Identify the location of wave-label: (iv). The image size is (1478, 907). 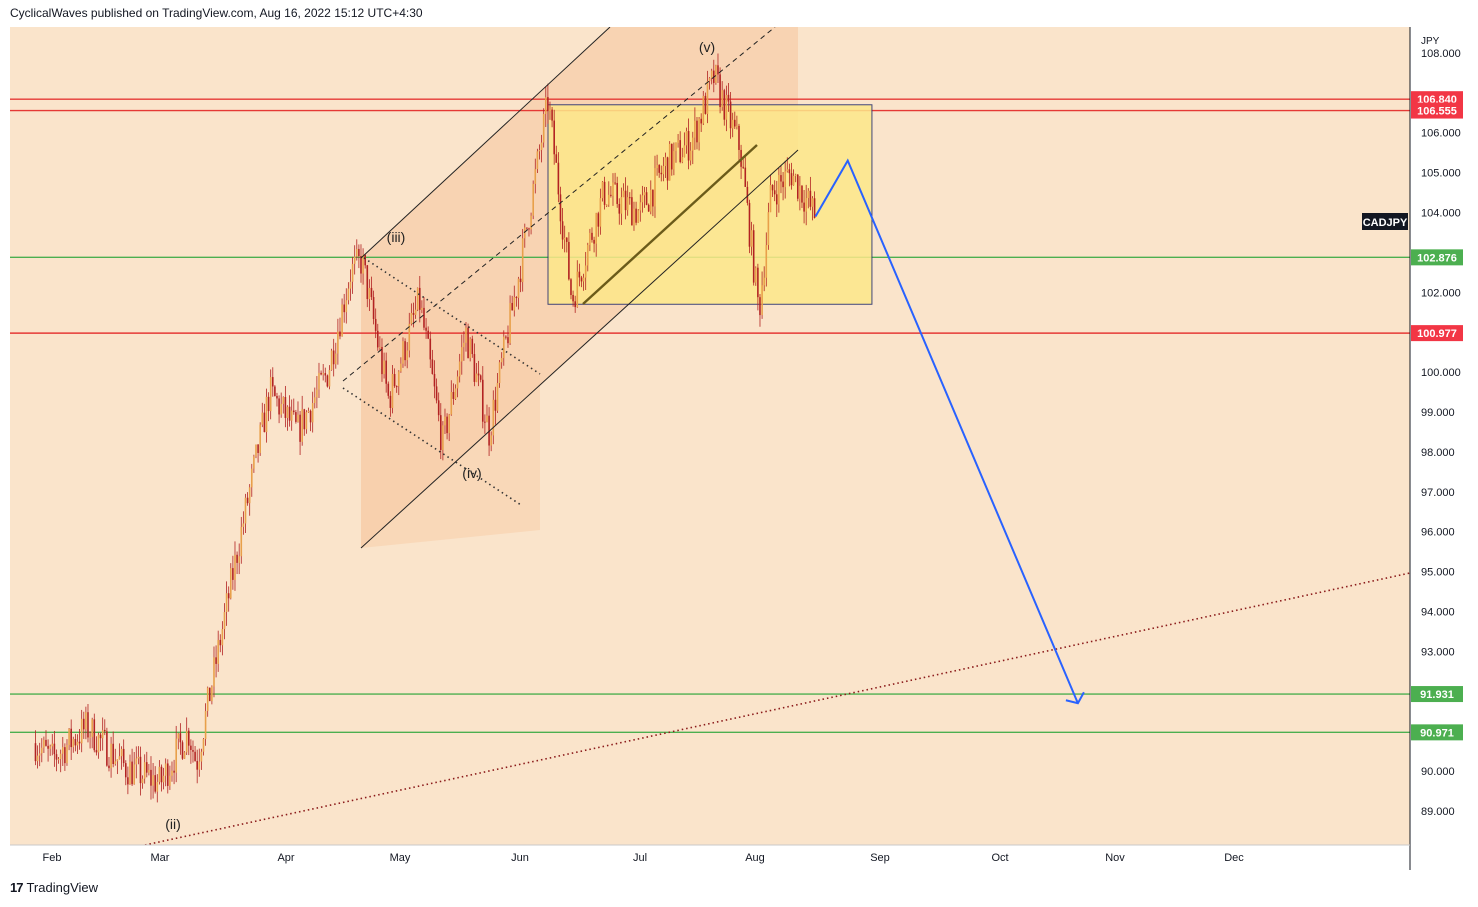
(471, 473).